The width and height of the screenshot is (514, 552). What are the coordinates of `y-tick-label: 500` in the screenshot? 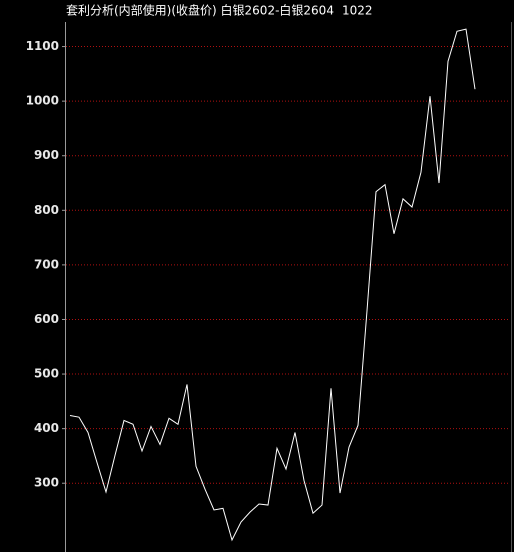 It's located at (46, 374).